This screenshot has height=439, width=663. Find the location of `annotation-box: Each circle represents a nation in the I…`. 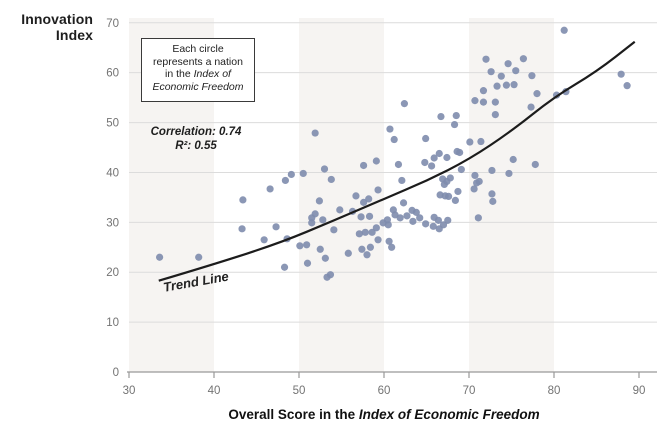

annotation-box: Each circle represents a nation in the I… is located at coordinates (198, 70).